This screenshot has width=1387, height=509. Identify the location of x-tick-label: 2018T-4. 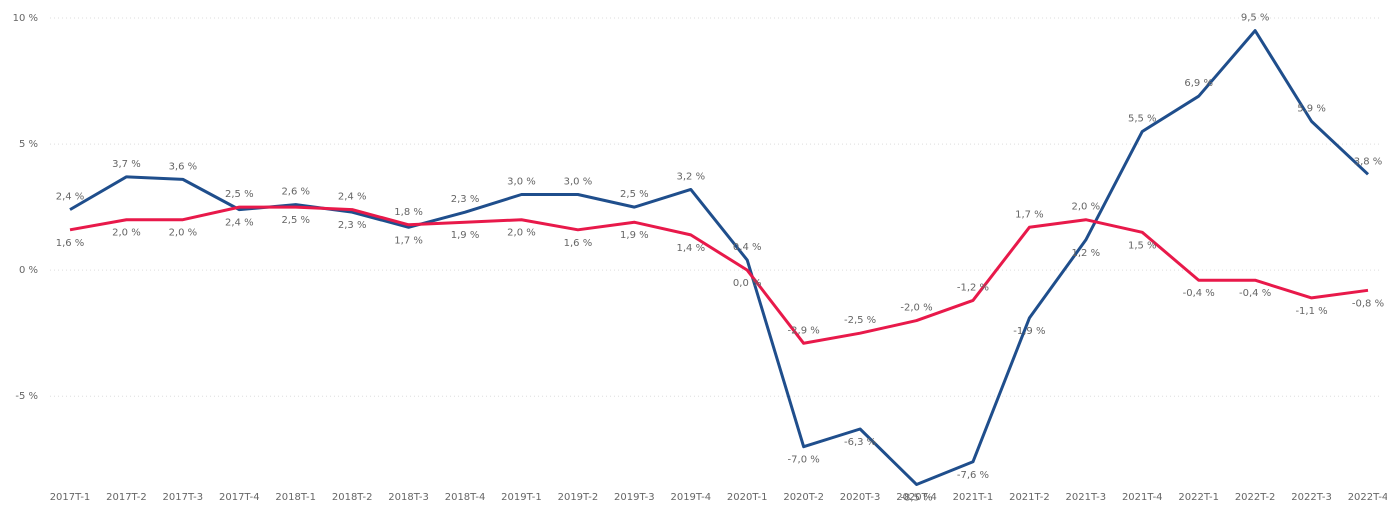
(465, 497).